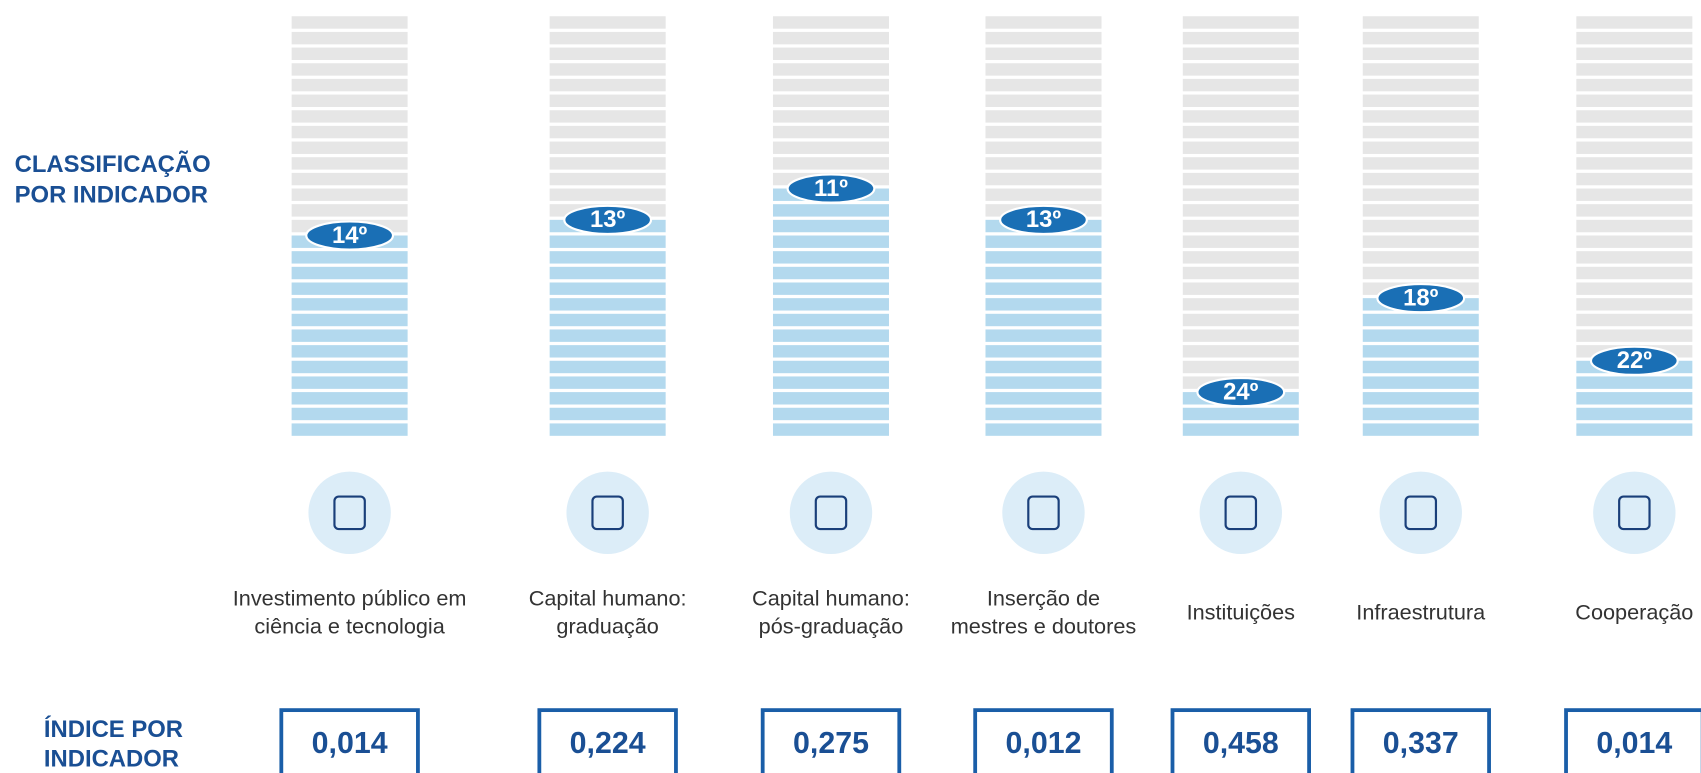 Image resolution: width=1701 pixels, height=773 pixels. Describe the element at coordinates (831, 743) in the screenshot. I see `index-value: 0,275` at that location.